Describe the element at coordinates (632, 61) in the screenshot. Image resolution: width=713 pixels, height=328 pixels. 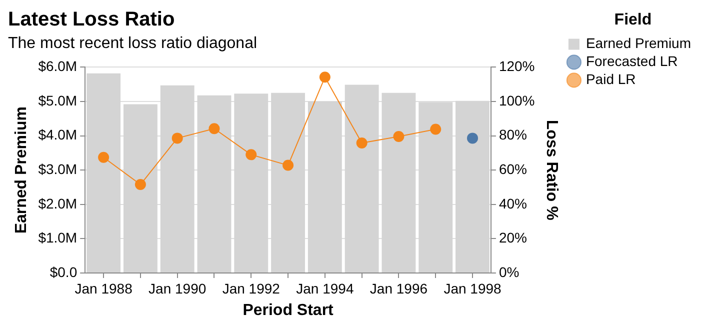
I see `legend-label: Forecasted LR` at that location.